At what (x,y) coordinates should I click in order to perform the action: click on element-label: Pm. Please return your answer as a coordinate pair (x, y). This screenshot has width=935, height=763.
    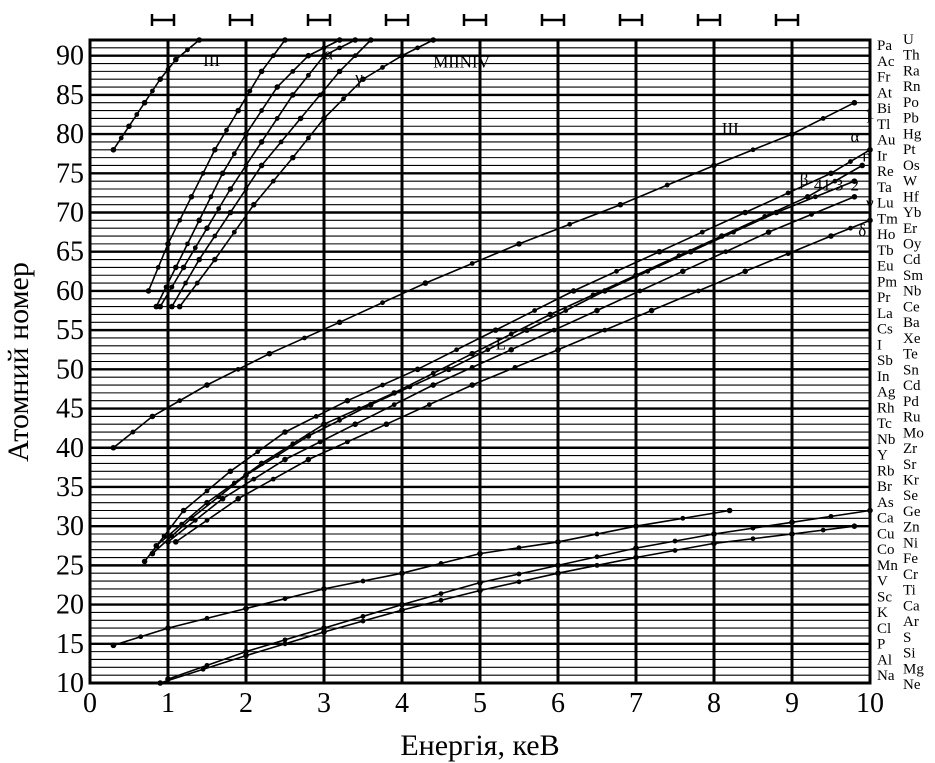
    Looking at the image, I should click on (887, 282).